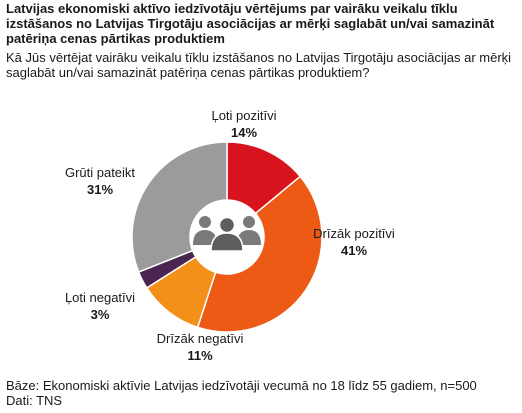  What do you see at coordinates (354, 233) in the screenshot?
I see `slice-label-drizak-pozitivi: Drīzāk pozitīvi` at bounding box center [354, 233].